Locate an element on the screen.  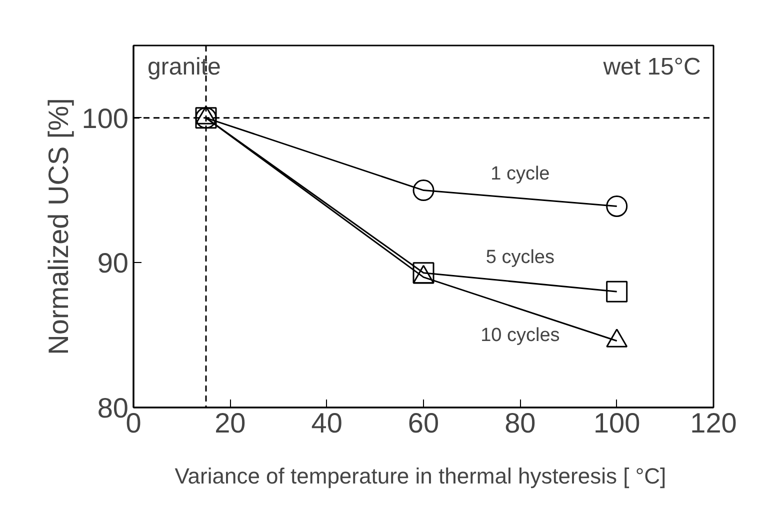
series-label: 5 cycles is located at coordinates (520, 257).